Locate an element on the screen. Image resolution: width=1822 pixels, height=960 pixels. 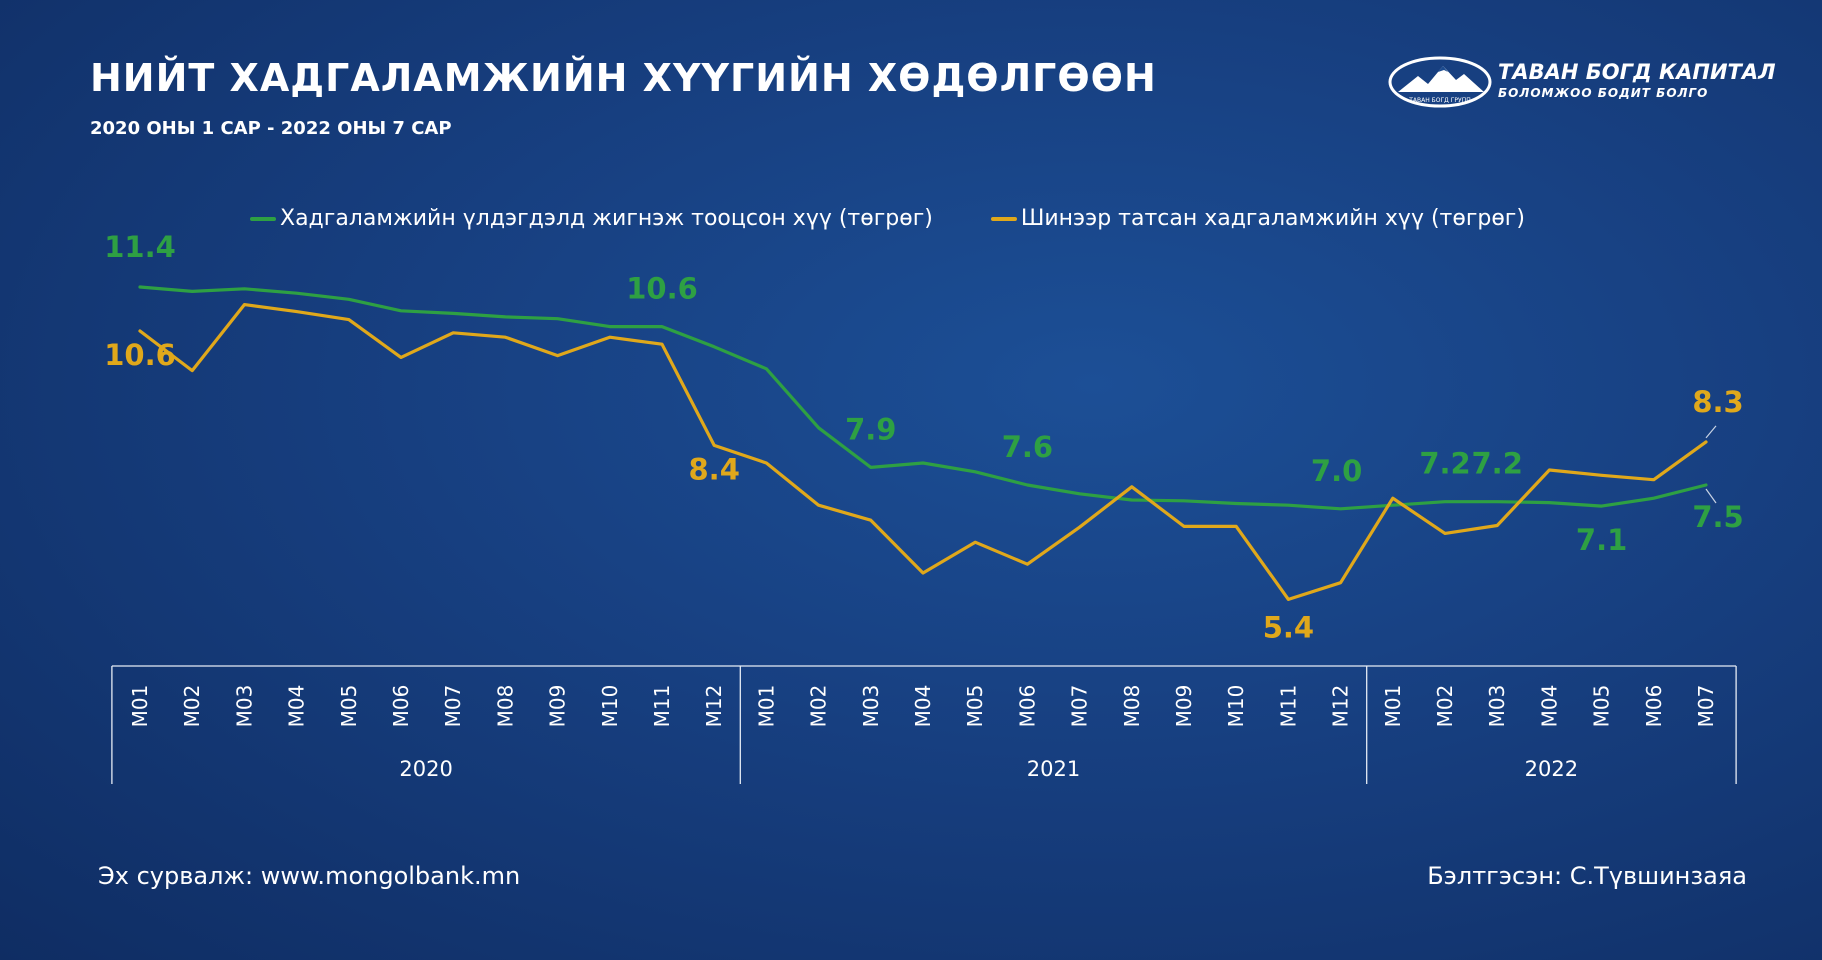
tick-label-15: M04 is located at coordinates (923, 706).